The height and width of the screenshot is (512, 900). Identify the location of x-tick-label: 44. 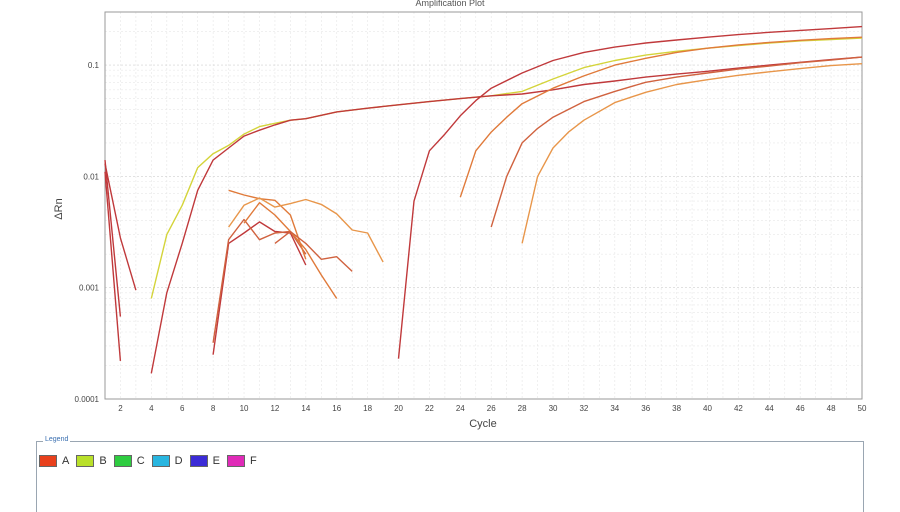
(769, 408).